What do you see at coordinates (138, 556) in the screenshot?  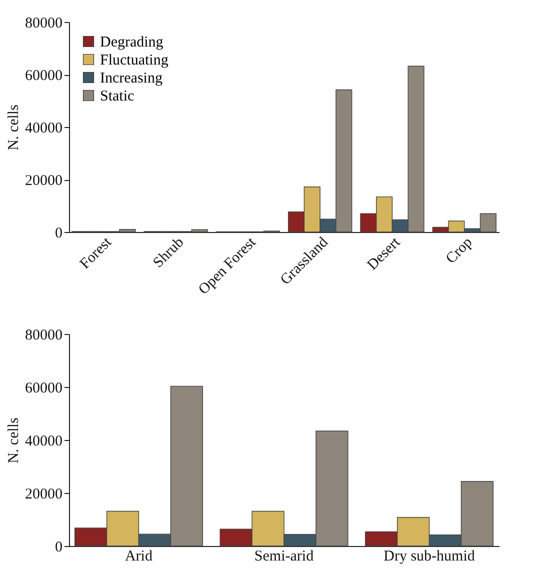 I see `x-tick-label: Arid` at bounding box center [138, 556].